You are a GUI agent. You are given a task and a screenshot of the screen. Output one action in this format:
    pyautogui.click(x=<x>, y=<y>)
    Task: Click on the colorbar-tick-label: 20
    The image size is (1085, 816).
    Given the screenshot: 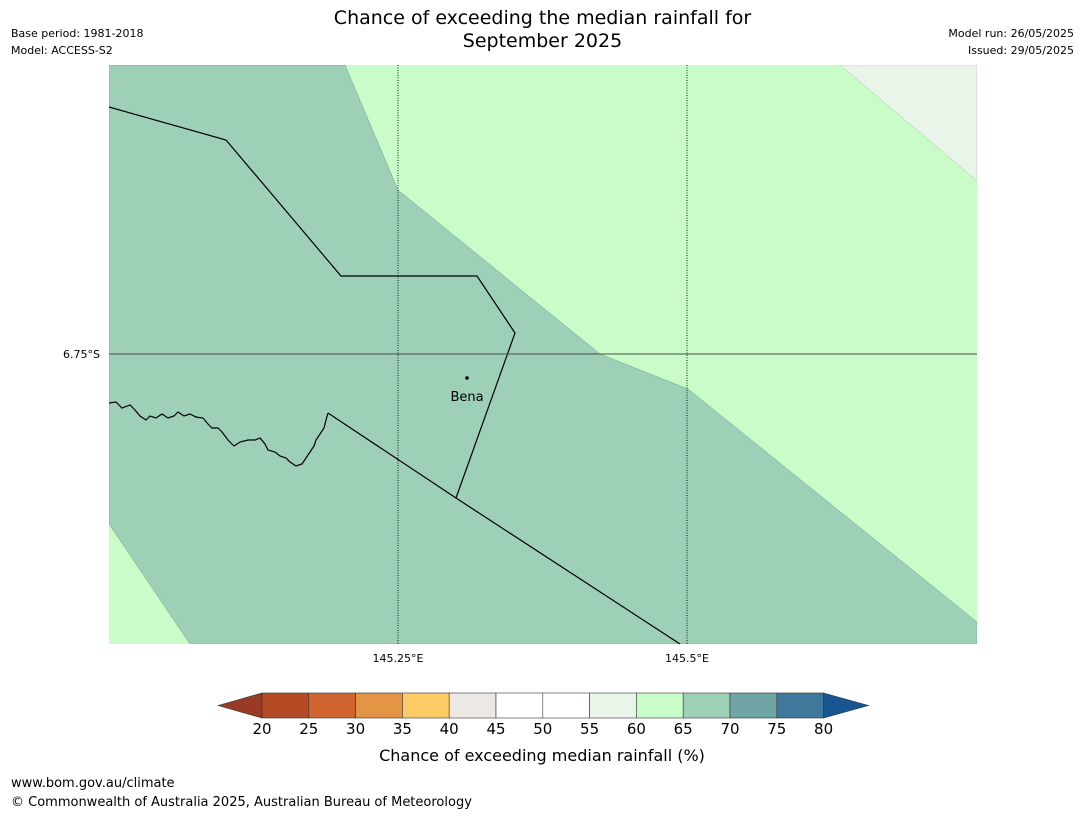 What is the action you would take?
    pyautogui.click(x=261, y=729)
    